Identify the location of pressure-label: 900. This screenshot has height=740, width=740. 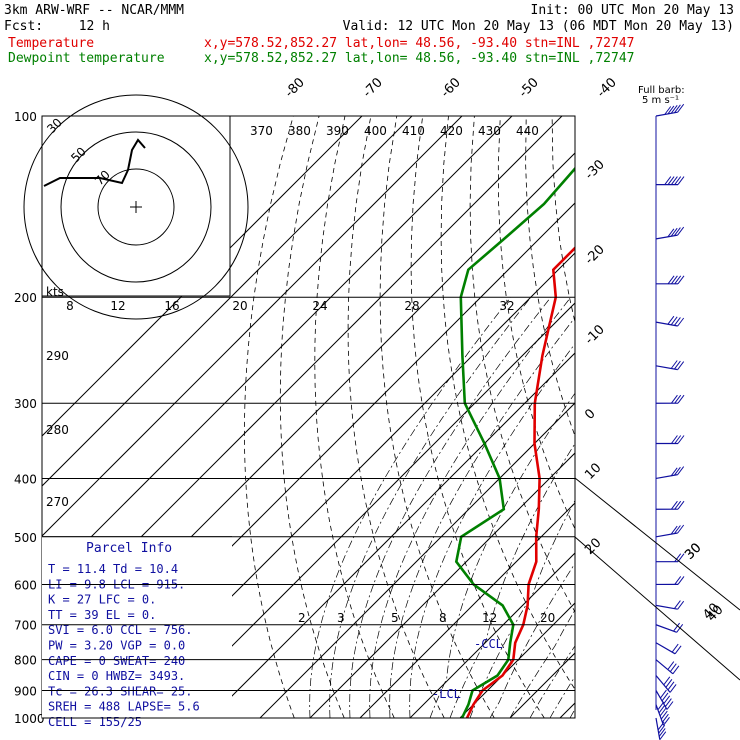
(25, 691).